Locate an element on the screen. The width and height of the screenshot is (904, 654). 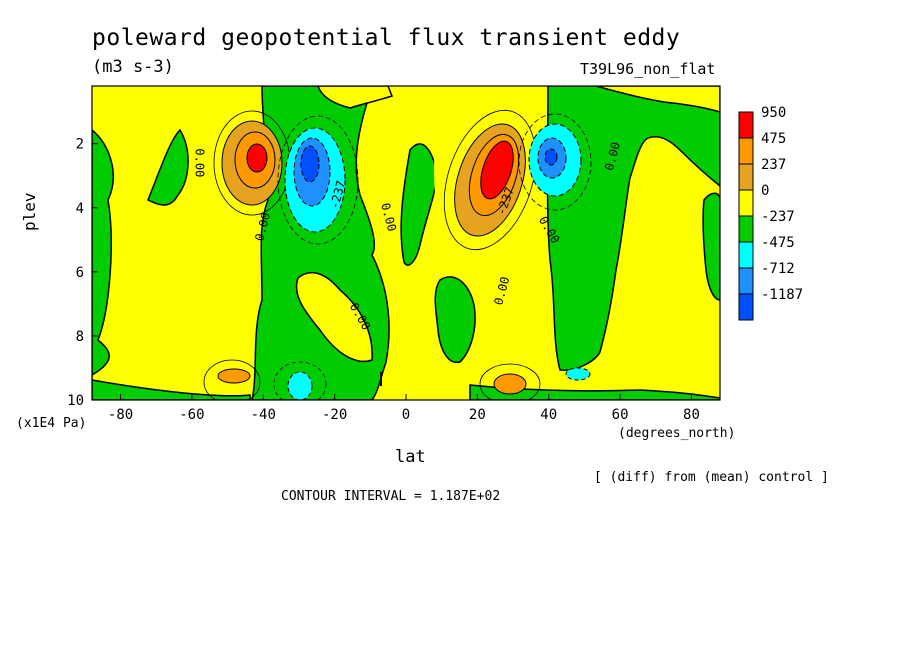
x-axis-label: lat is located at coordinates (410, 457).